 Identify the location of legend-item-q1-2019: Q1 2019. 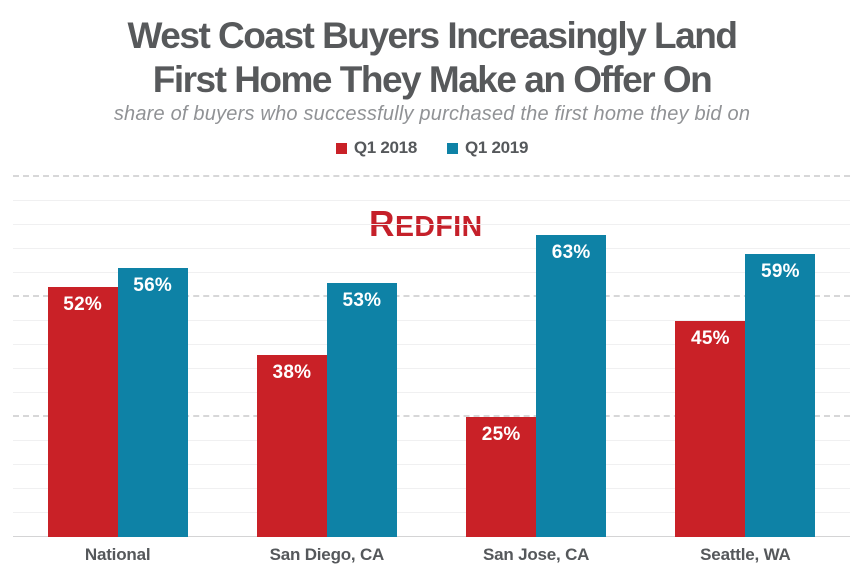
(487, 148).